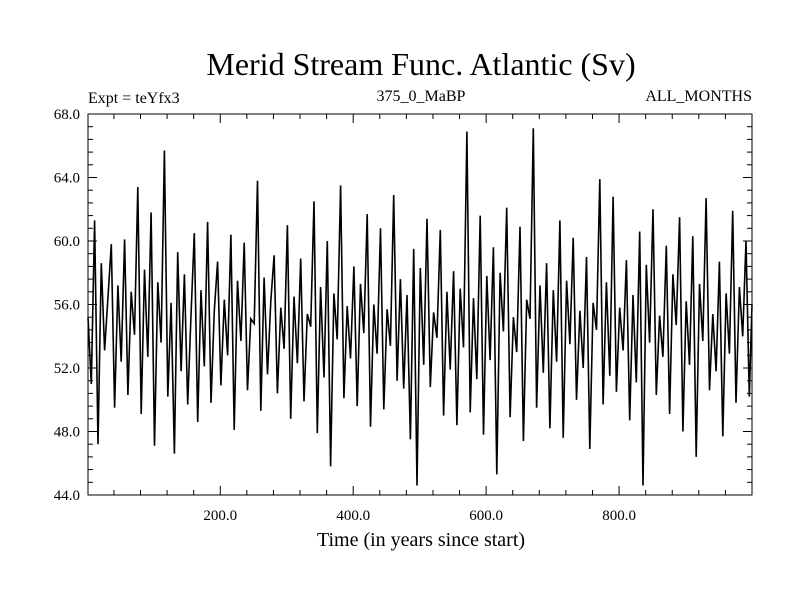 The height and width of the screenshot is (600, 800). What do you see at coordinates (698, 96) in the screenshot?
I see `months-label: ALL_MONTHS` at bounding box center [698, 96].